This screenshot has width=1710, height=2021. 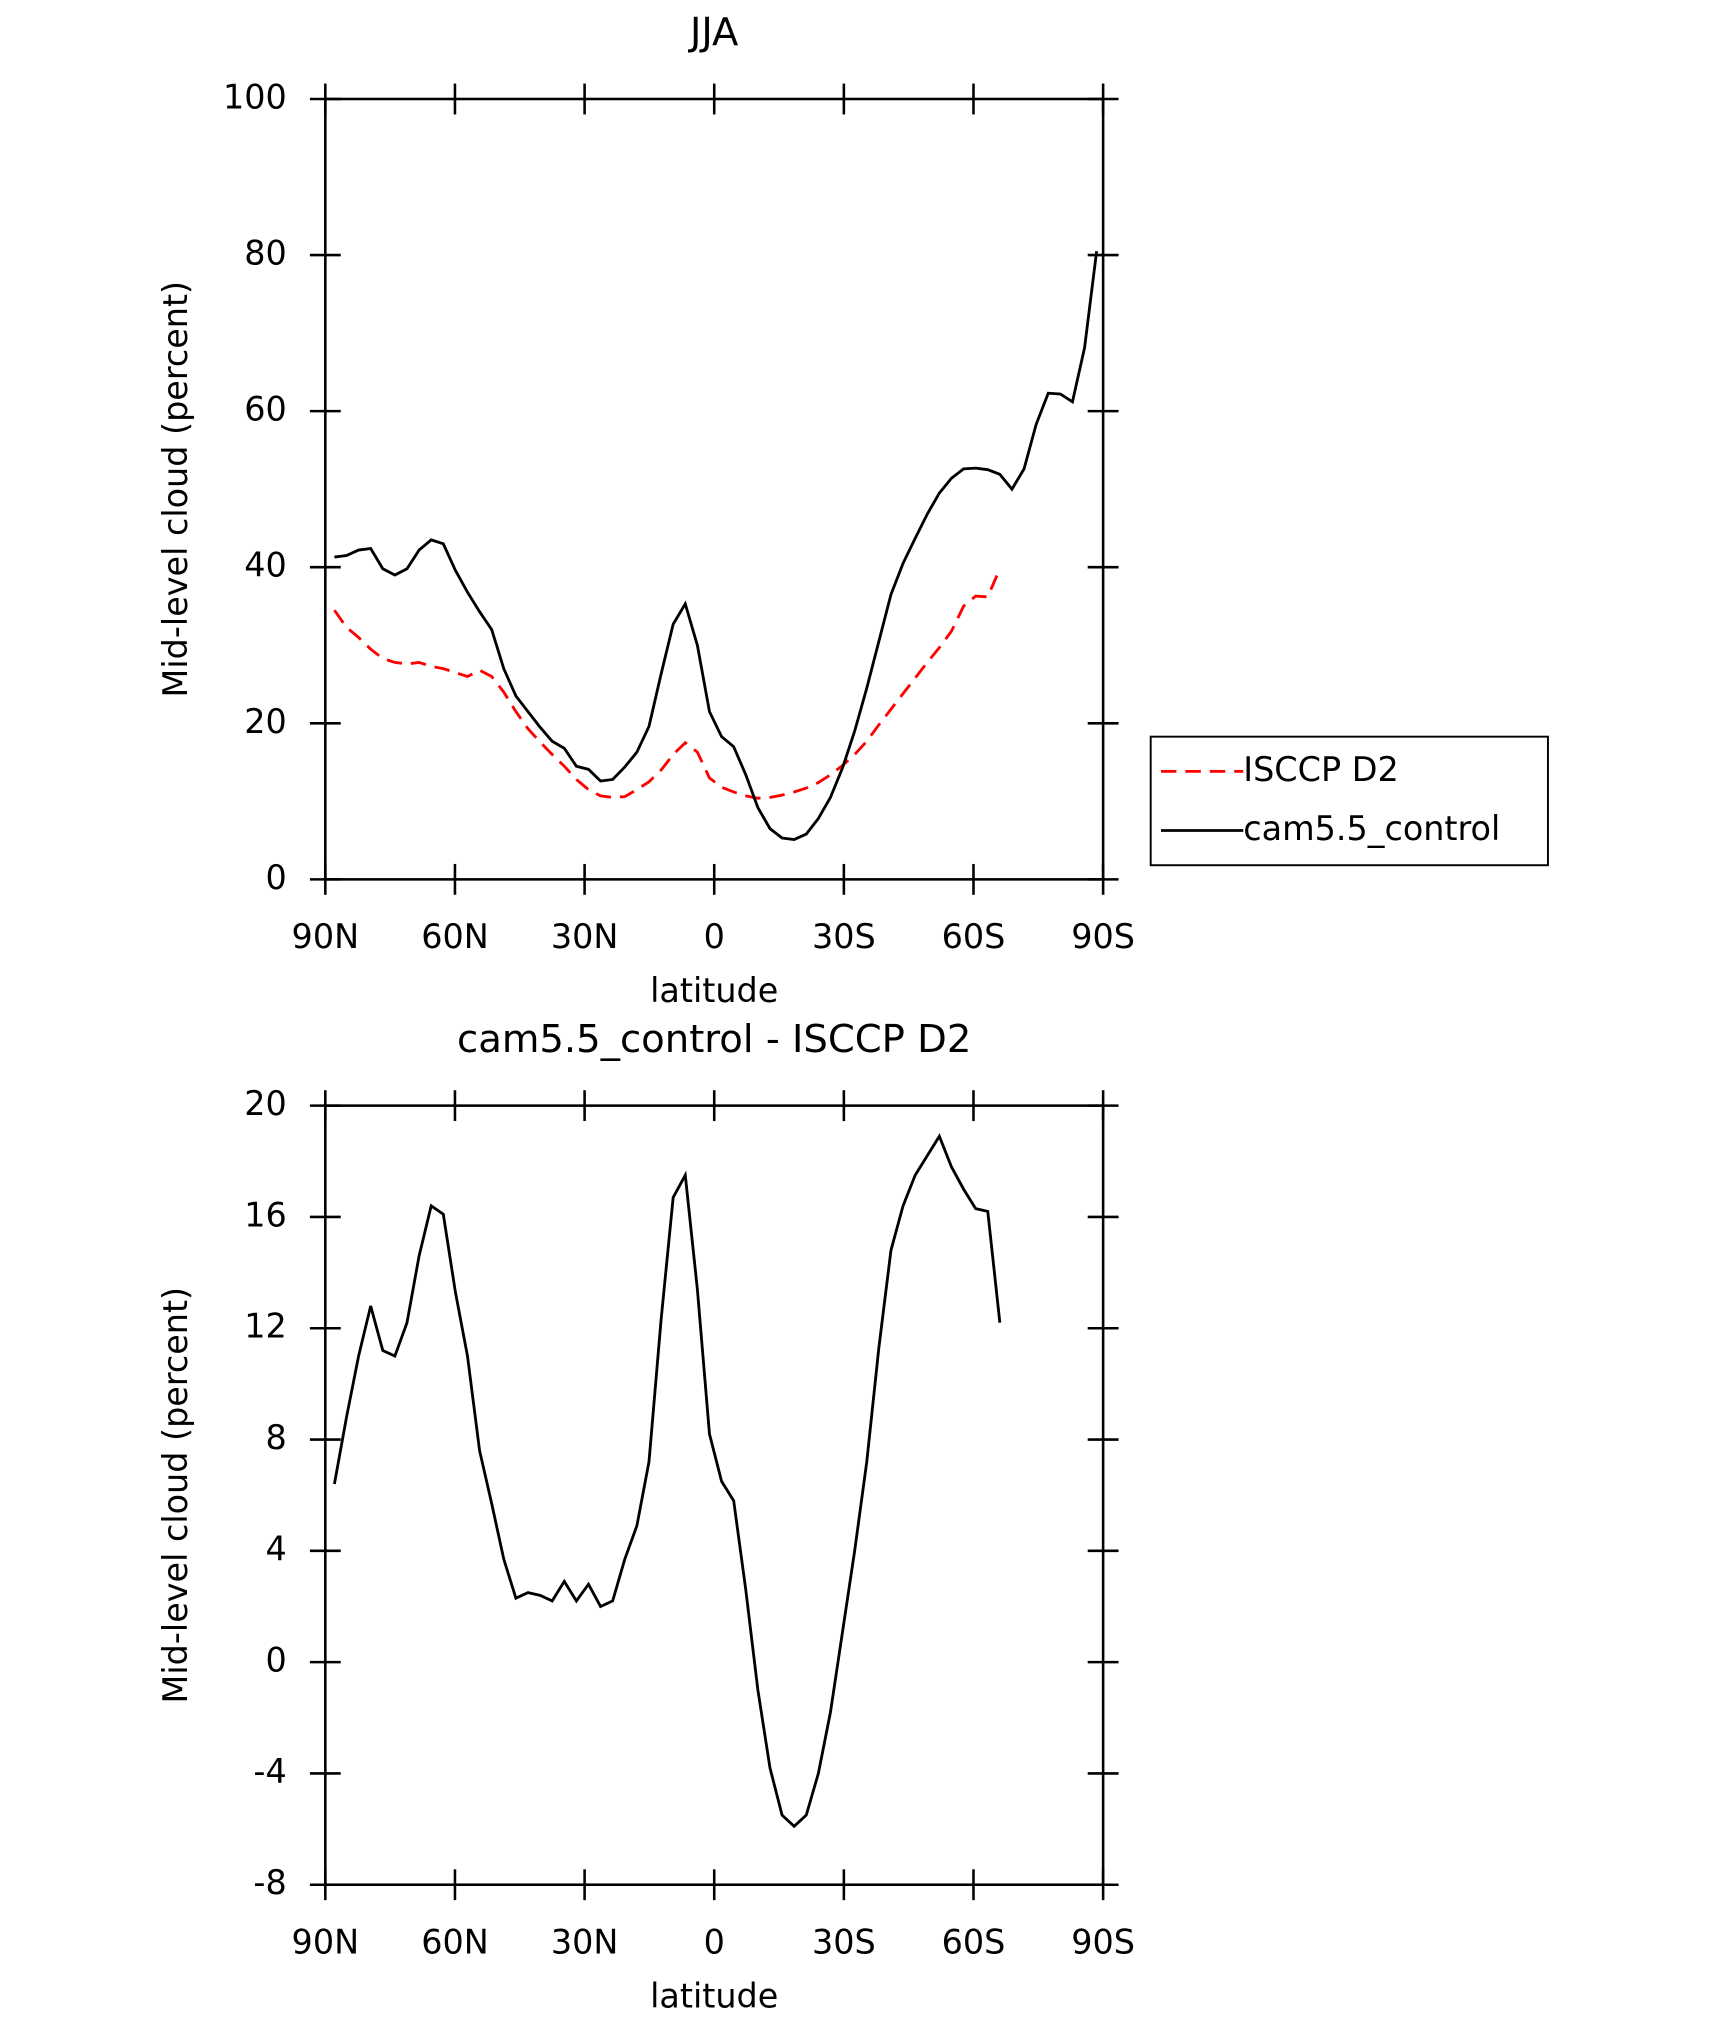 I want to click on y-tick-label: 16, so click(x=265, y=1214).